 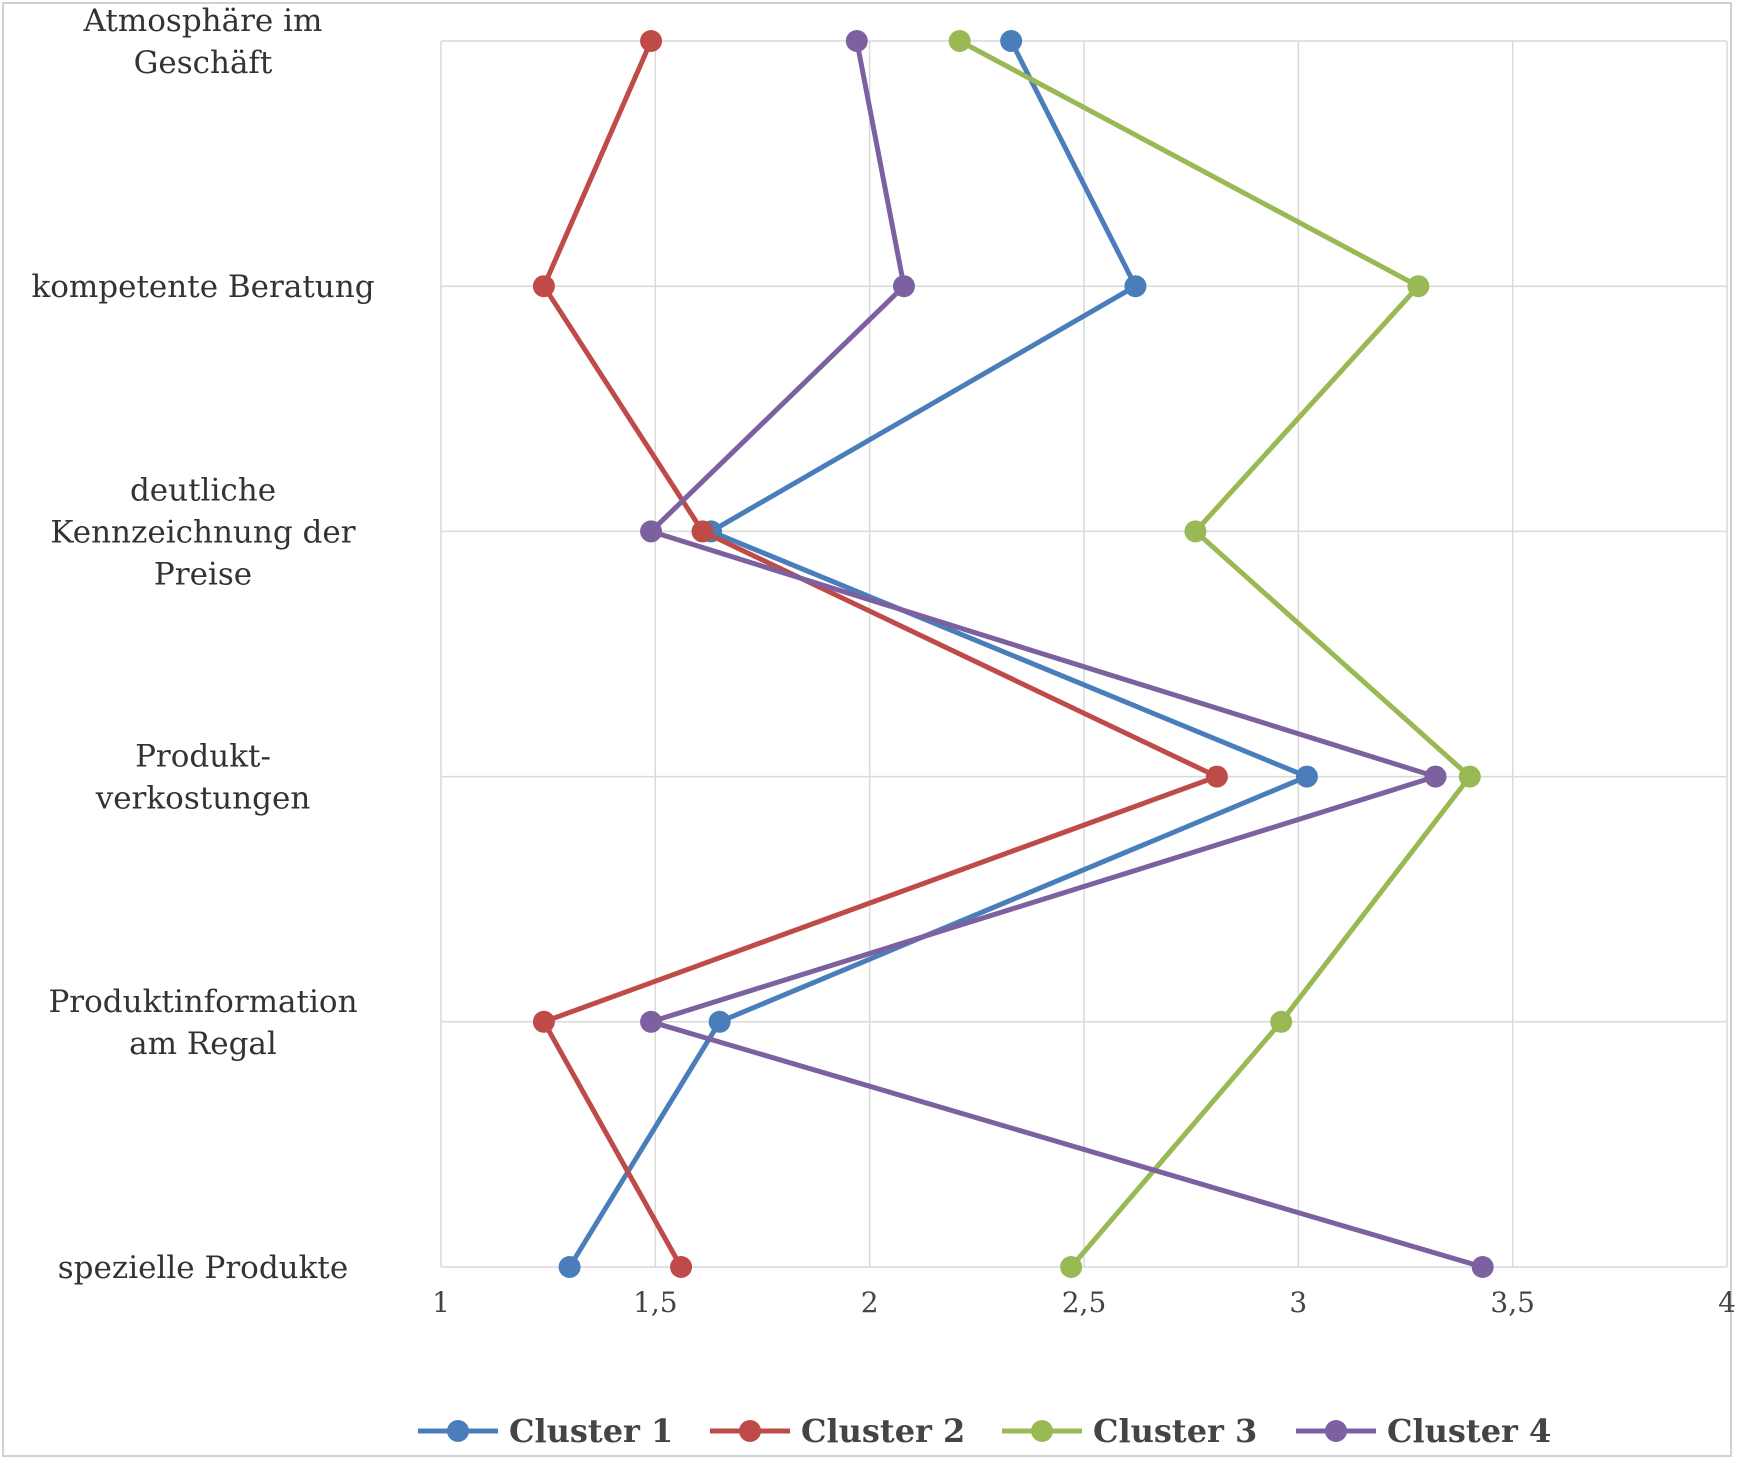 I want to click on category-label: am Regal, so click(x=203, y=1044).